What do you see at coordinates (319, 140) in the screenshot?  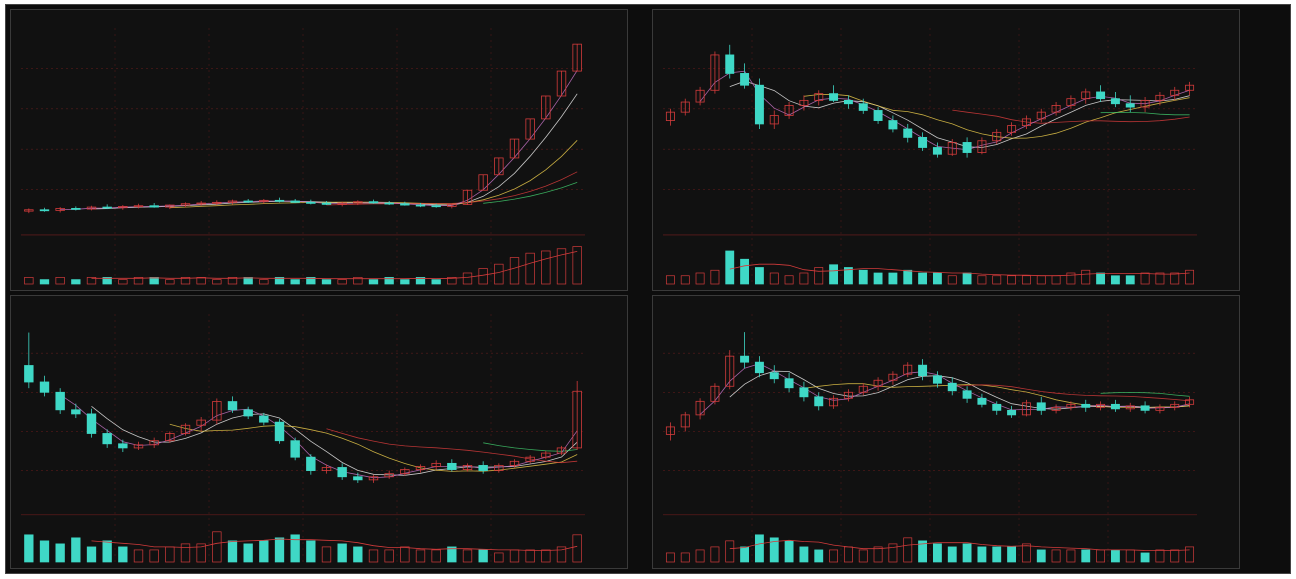 I see `ma3-line` at bounding box center [319, 140].